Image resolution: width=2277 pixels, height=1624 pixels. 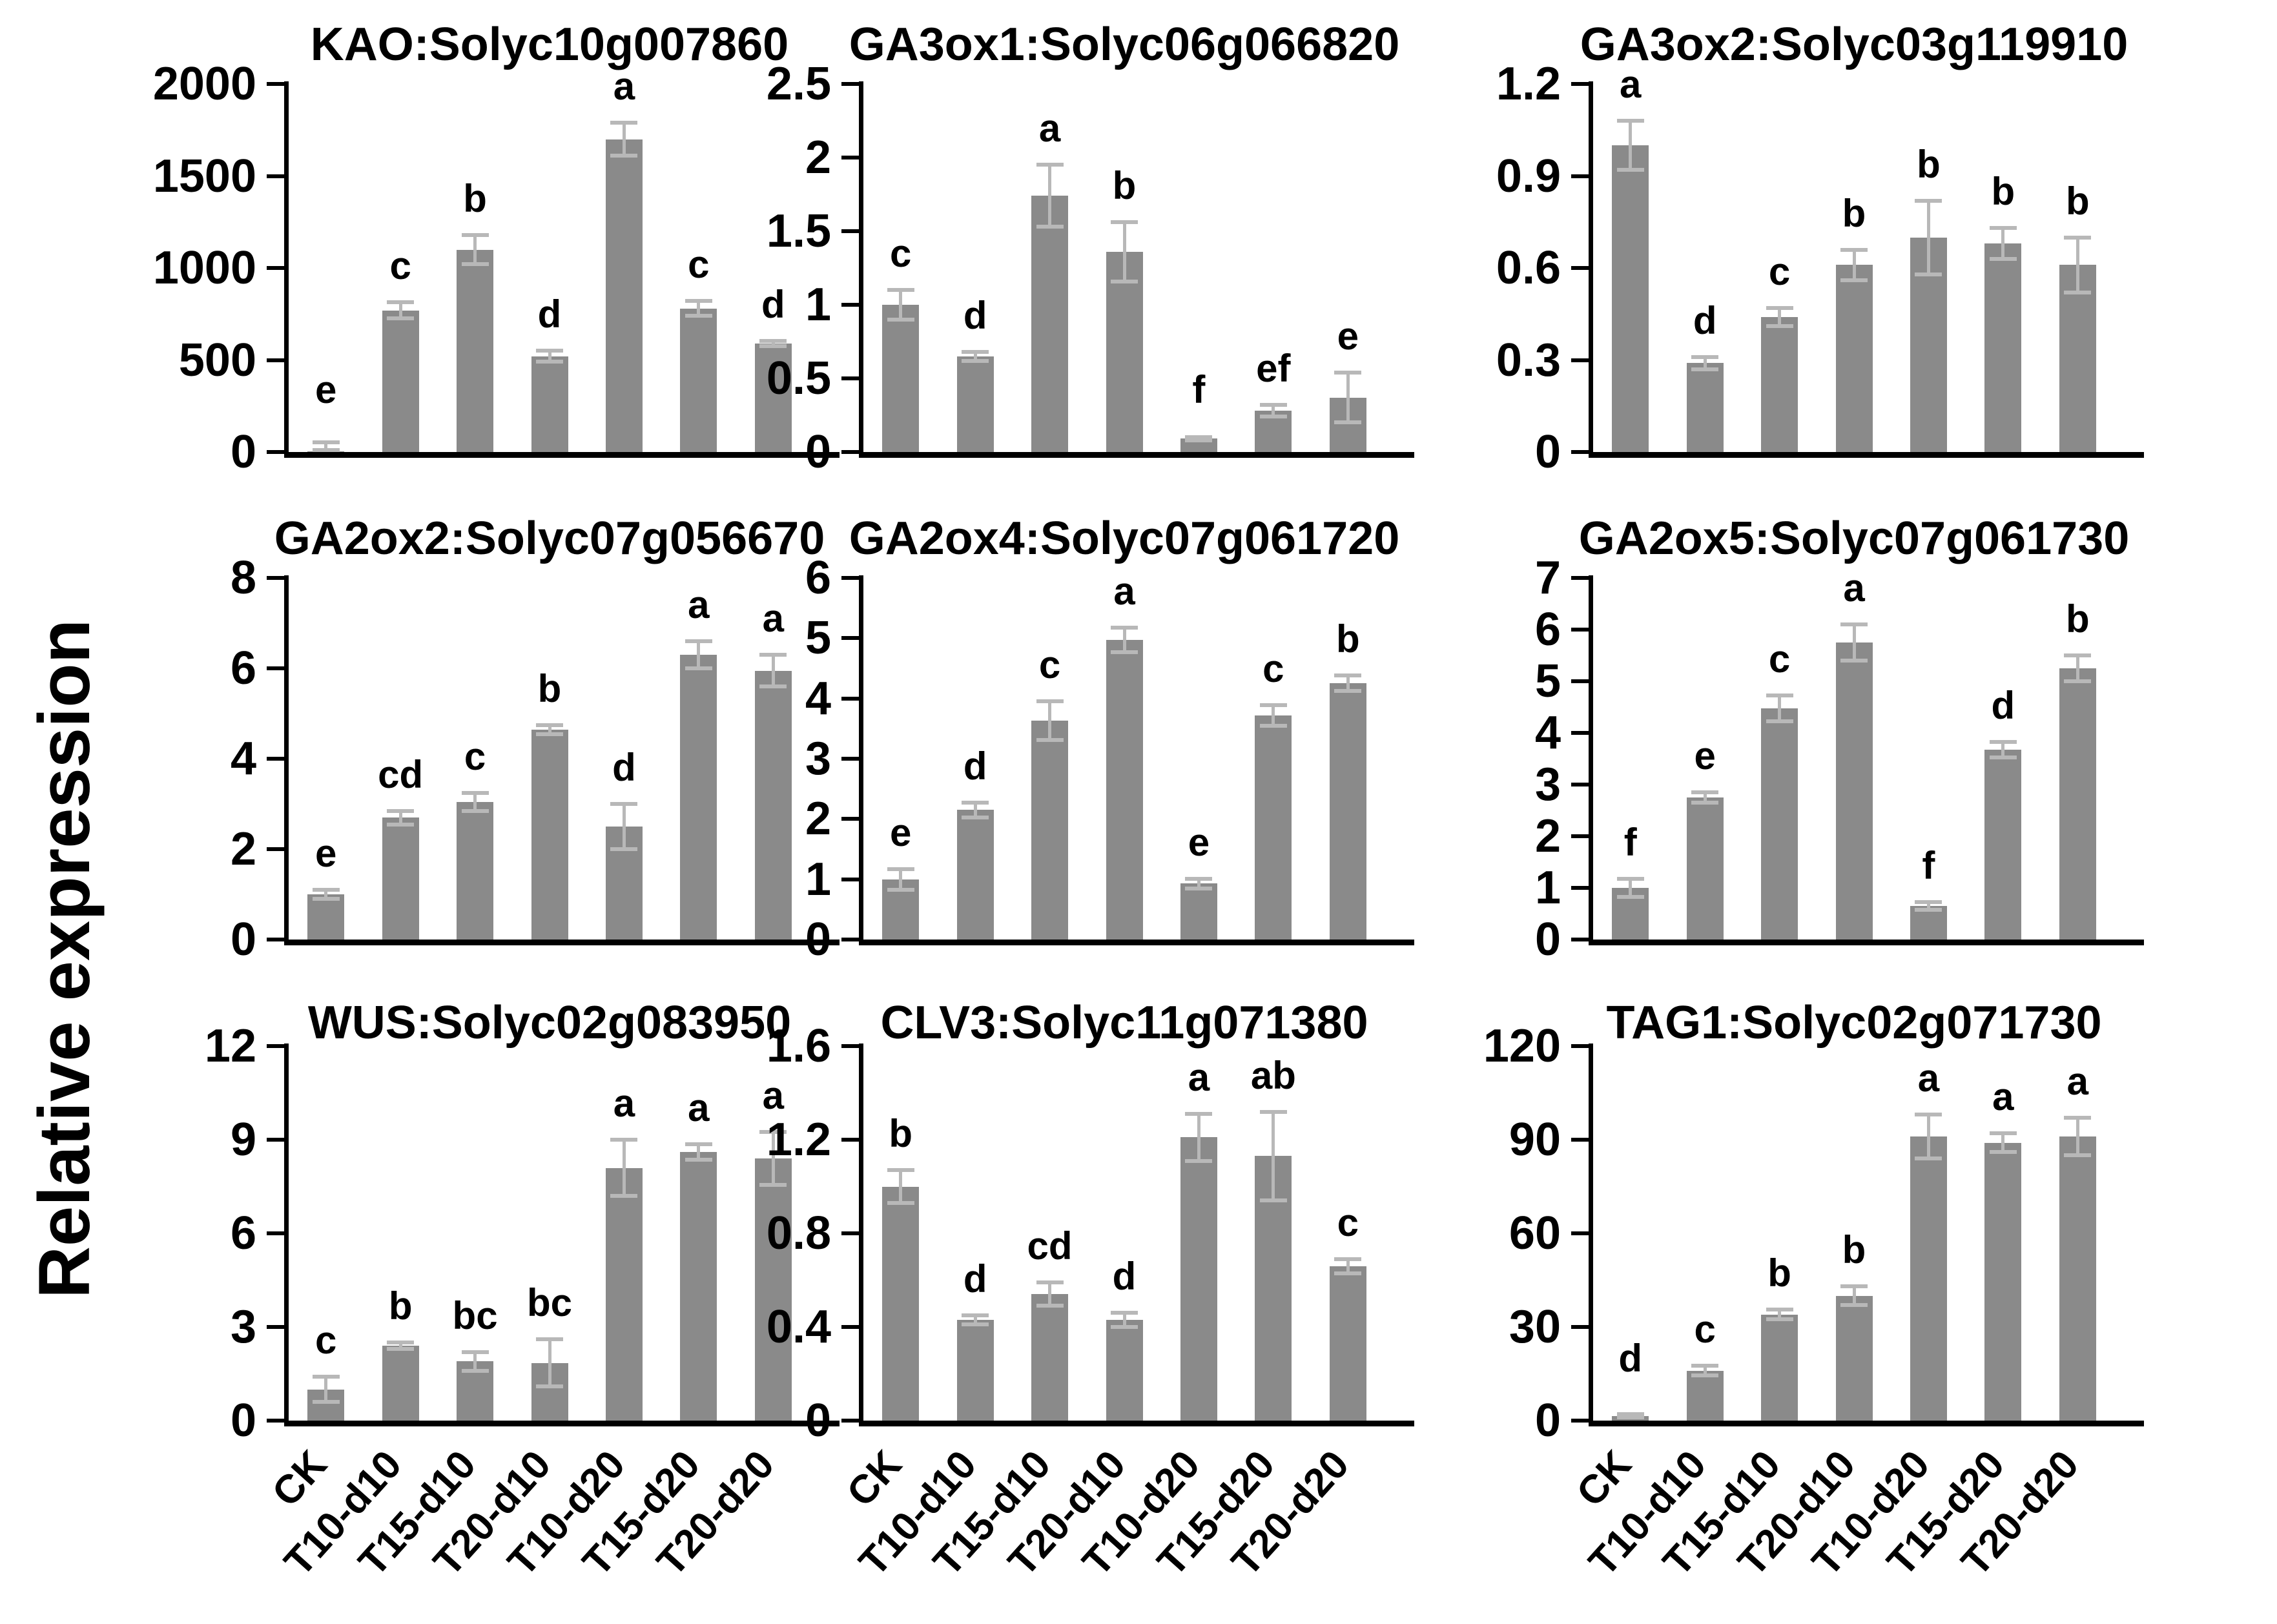 I want to click on chart-title-clv3: CLV3:Solyc11g071380, so click(x=1124, y=1023).